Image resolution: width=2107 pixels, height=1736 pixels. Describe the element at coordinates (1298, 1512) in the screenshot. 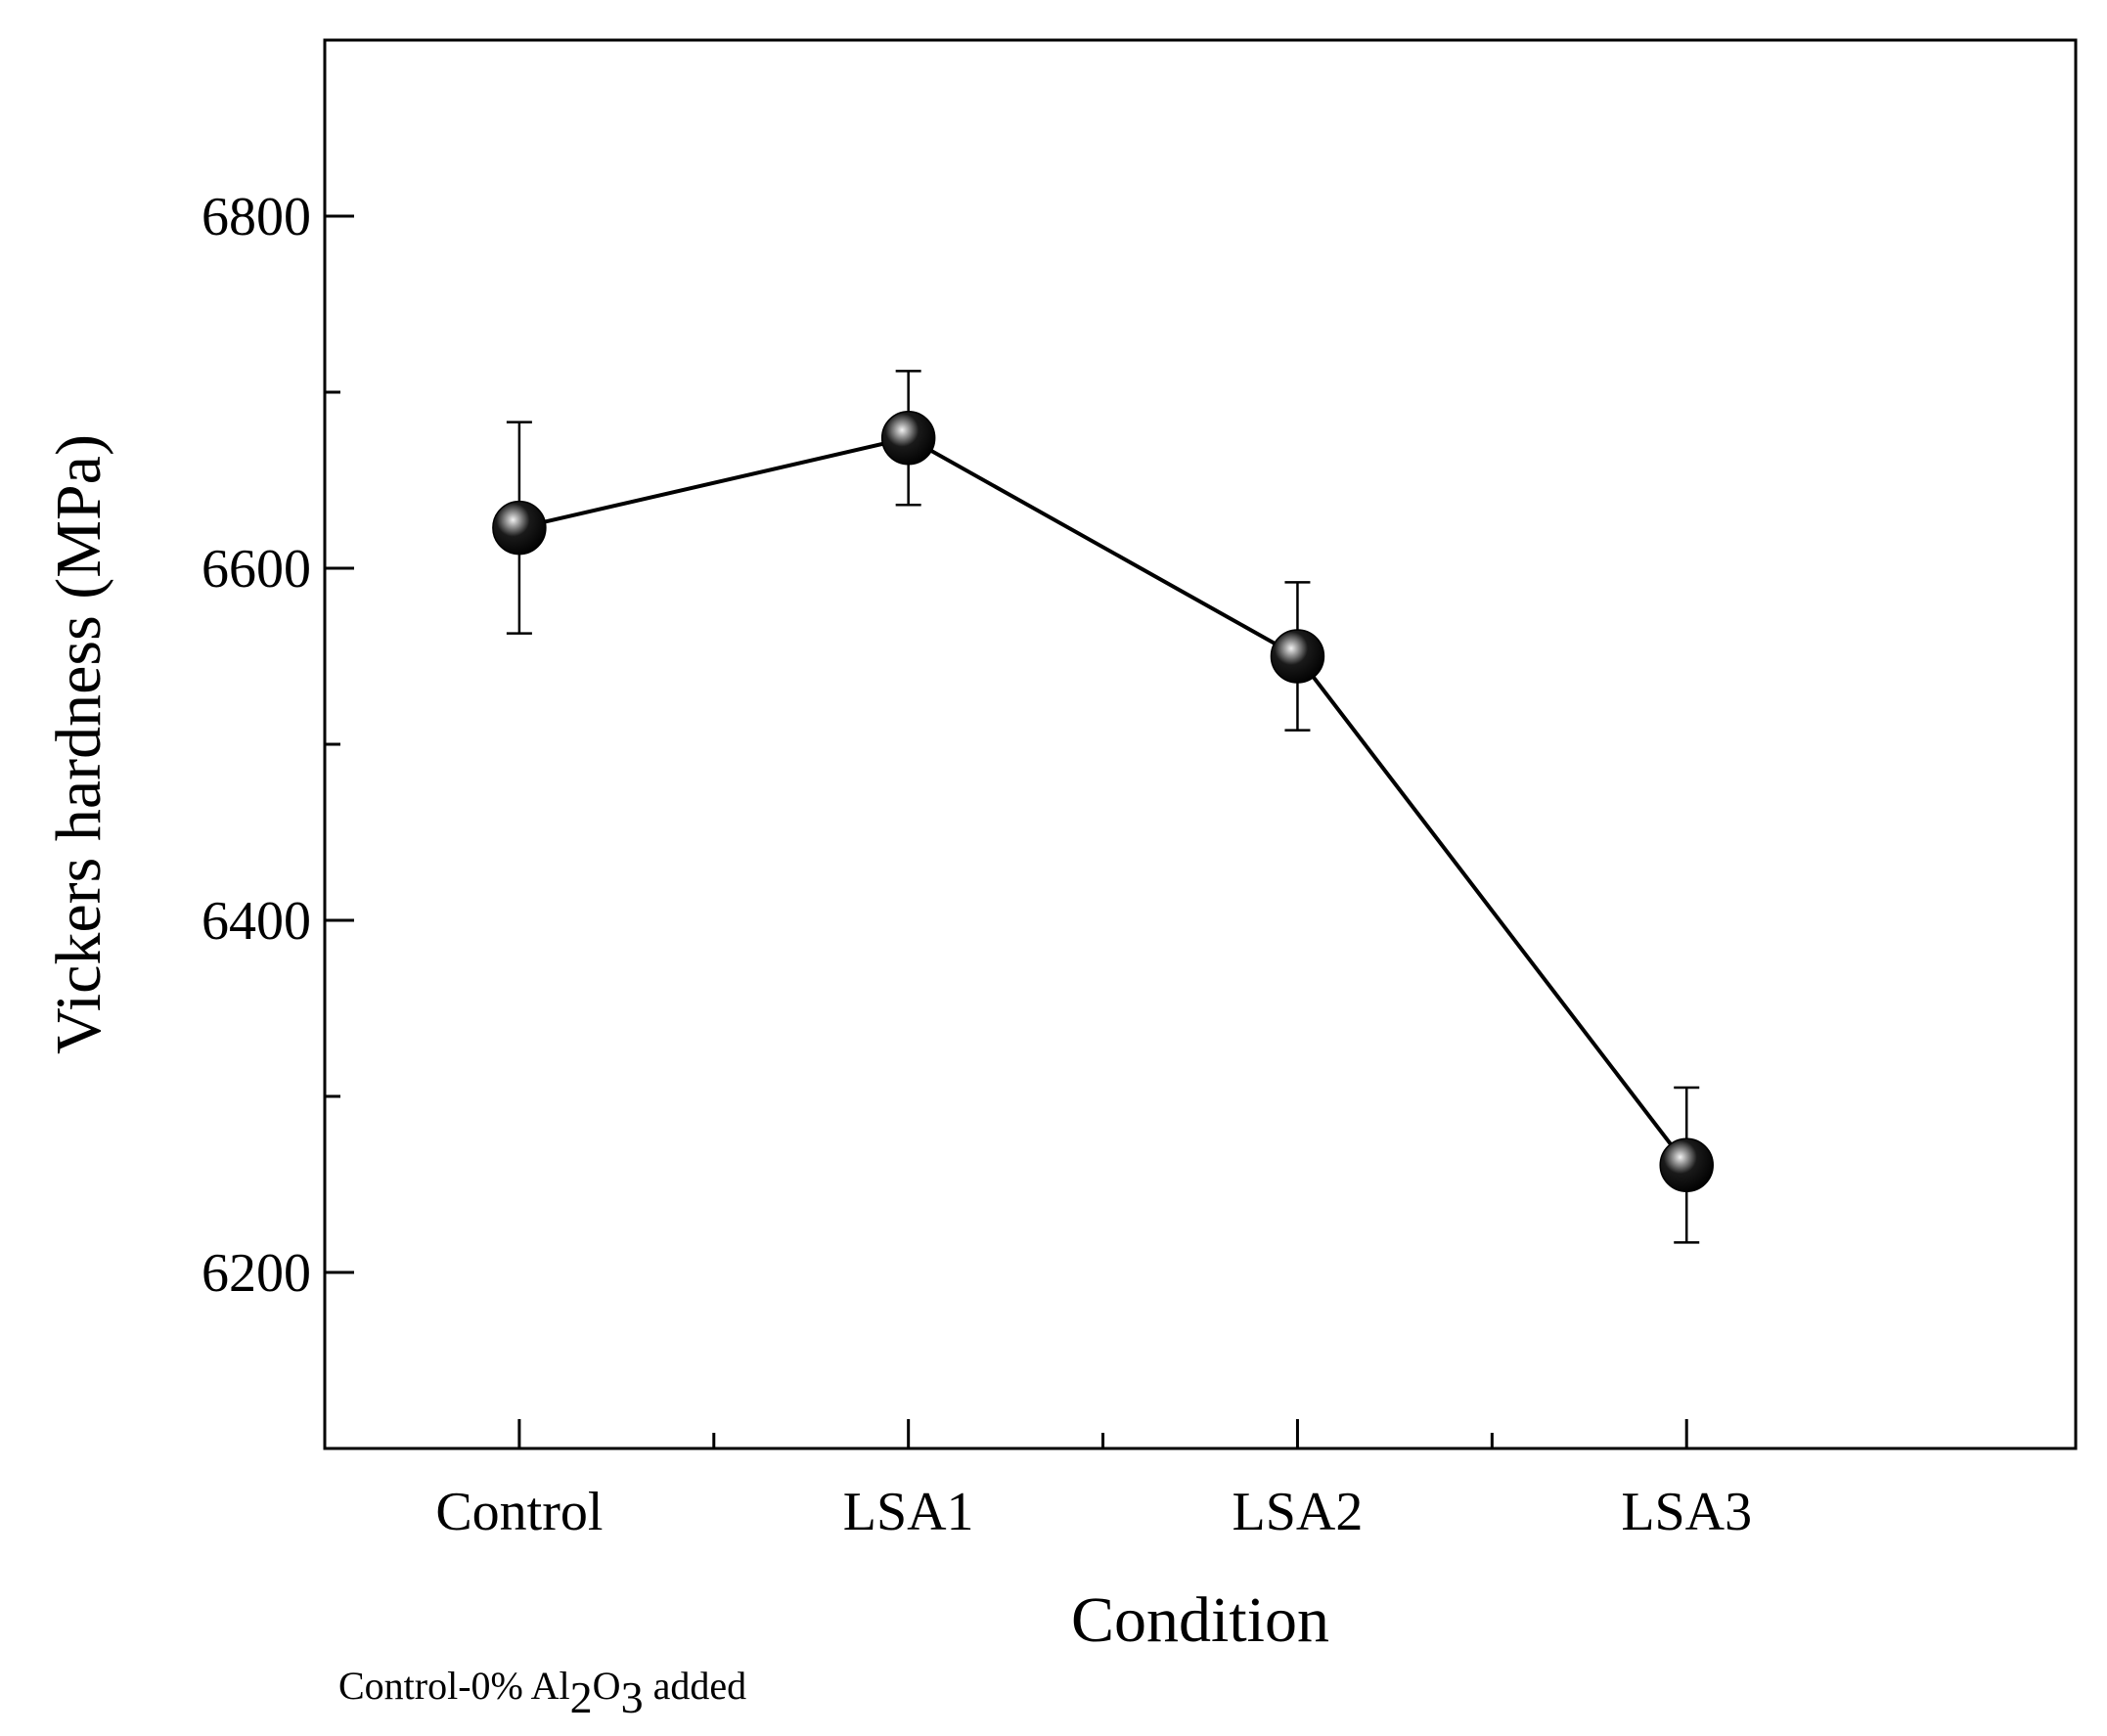

I see `x-tick-label-LSA2: LSA2` at that location.